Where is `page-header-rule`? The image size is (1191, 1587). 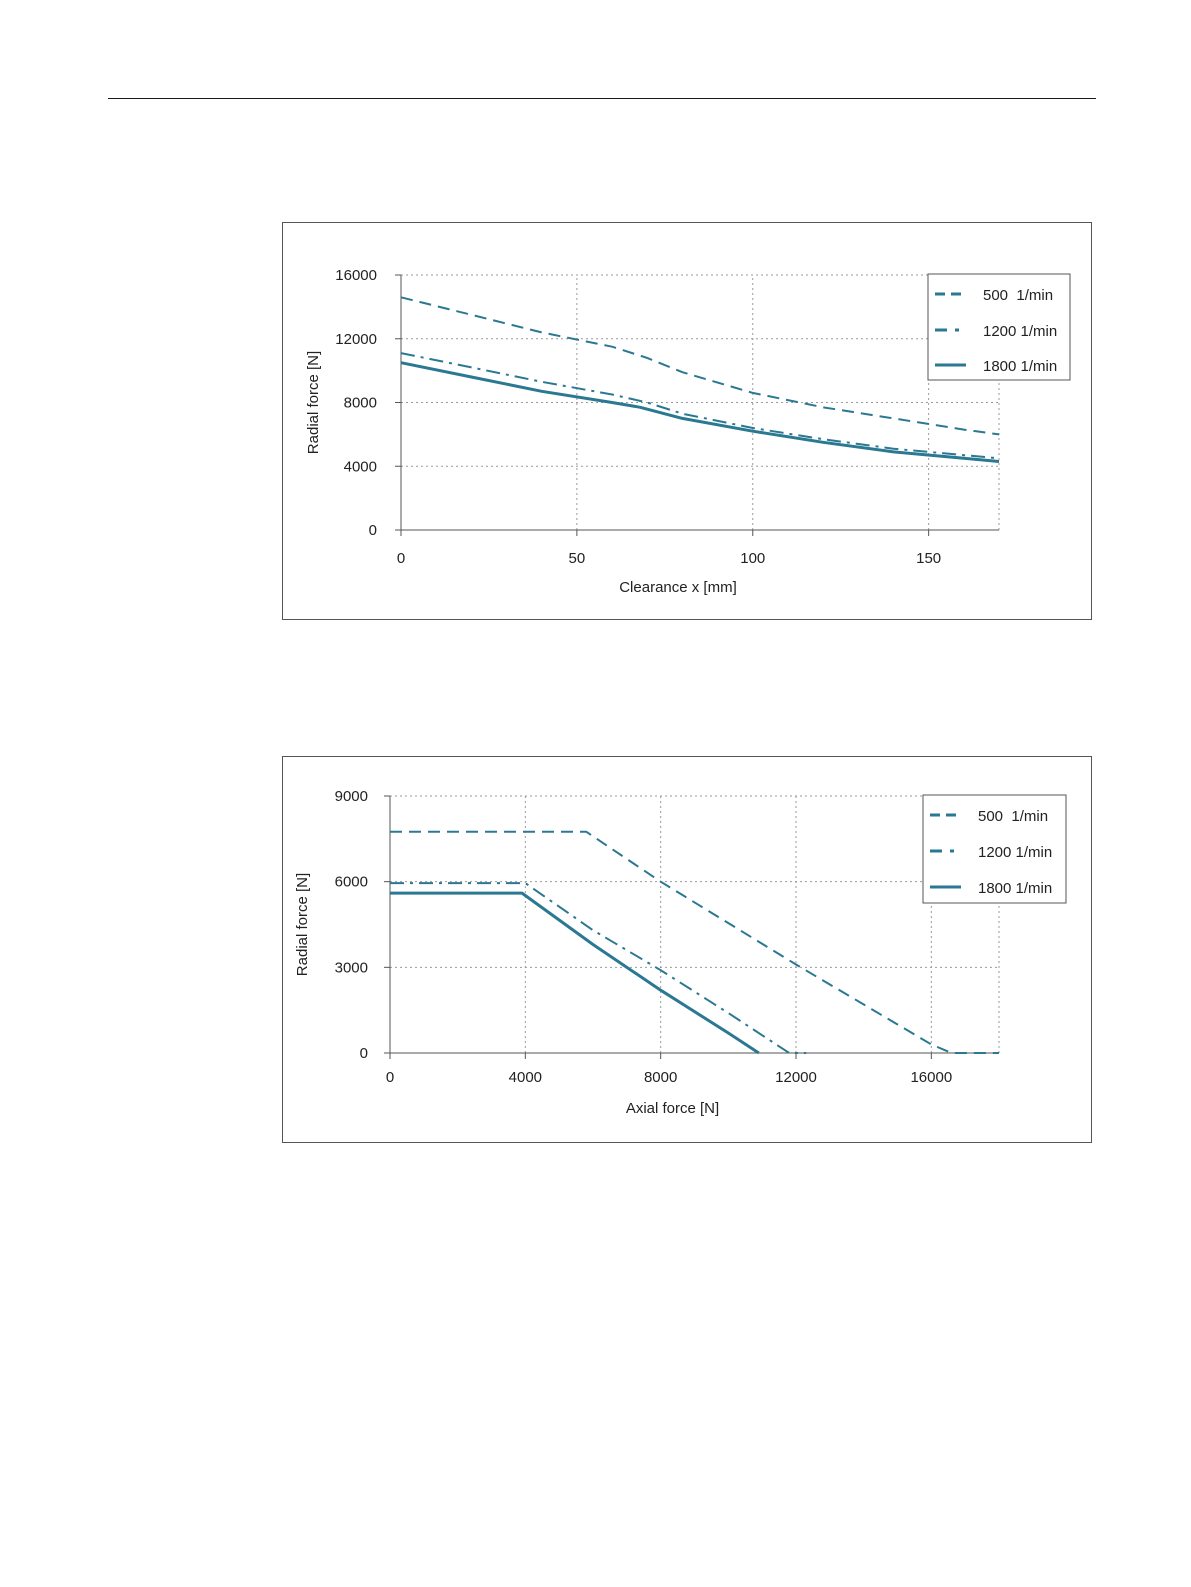 page-header-rule is located at coordinates (602, 98).